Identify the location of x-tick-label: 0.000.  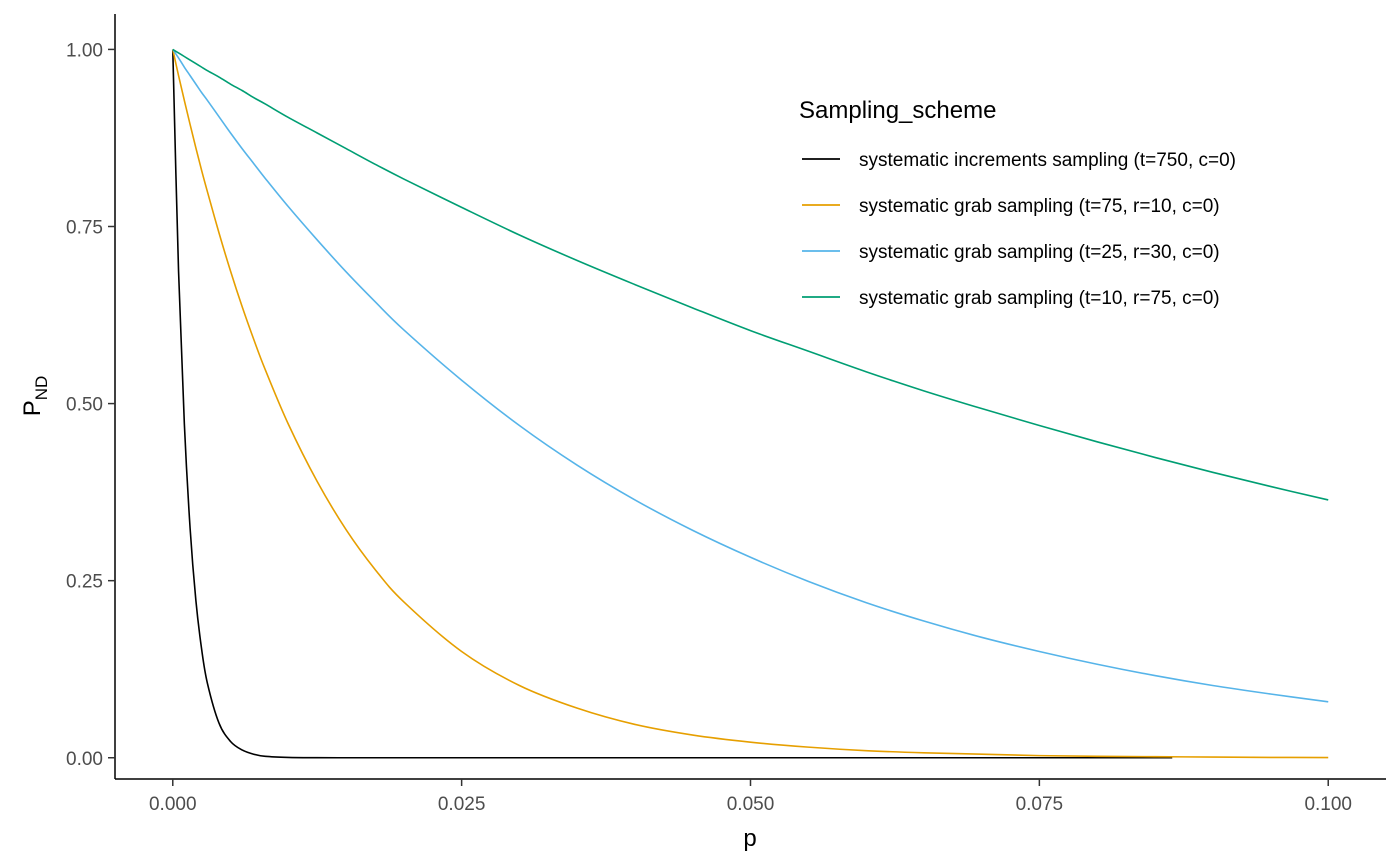
(173, 804).